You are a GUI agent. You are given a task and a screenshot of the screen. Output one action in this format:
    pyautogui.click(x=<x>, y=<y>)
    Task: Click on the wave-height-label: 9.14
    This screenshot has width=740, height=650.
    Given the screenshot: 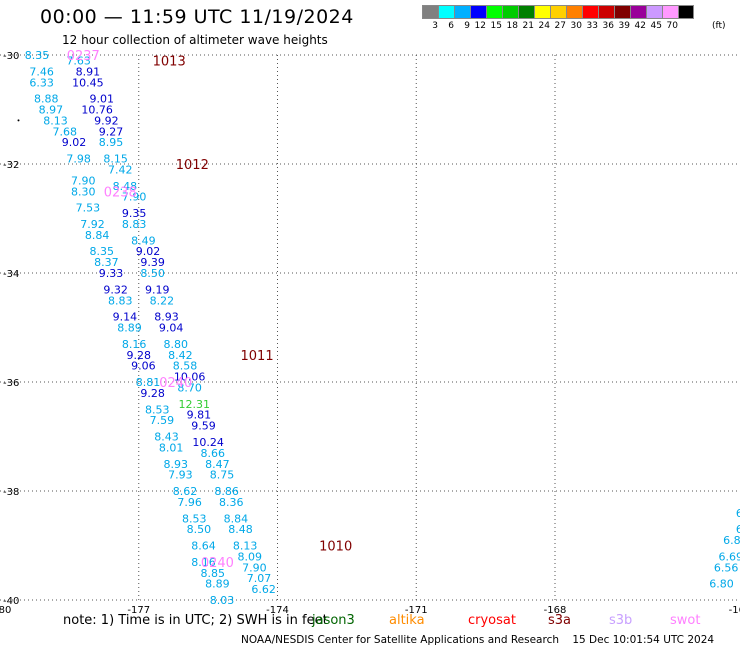 What is the action you would take?
    pyautogui.click(x=125, y=317)
    